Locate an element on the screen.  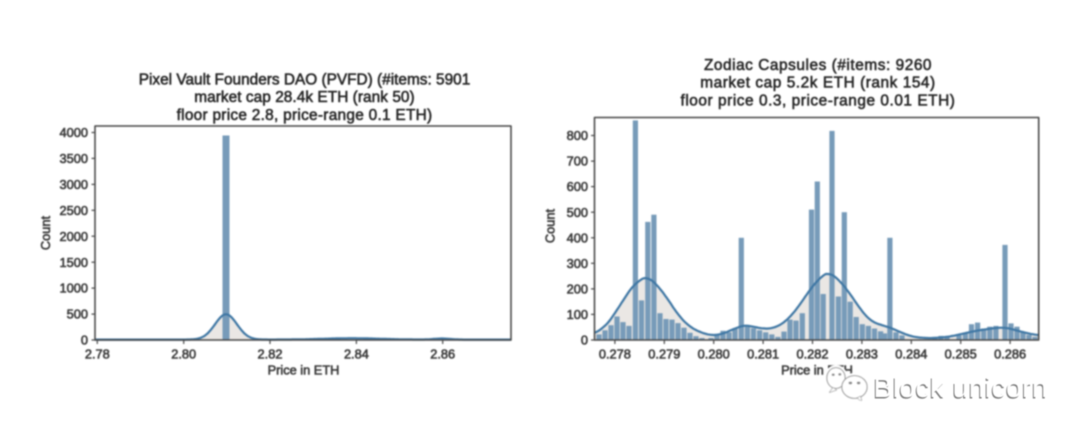
svg-text: 0.282 is located at coordinates (812, 354).